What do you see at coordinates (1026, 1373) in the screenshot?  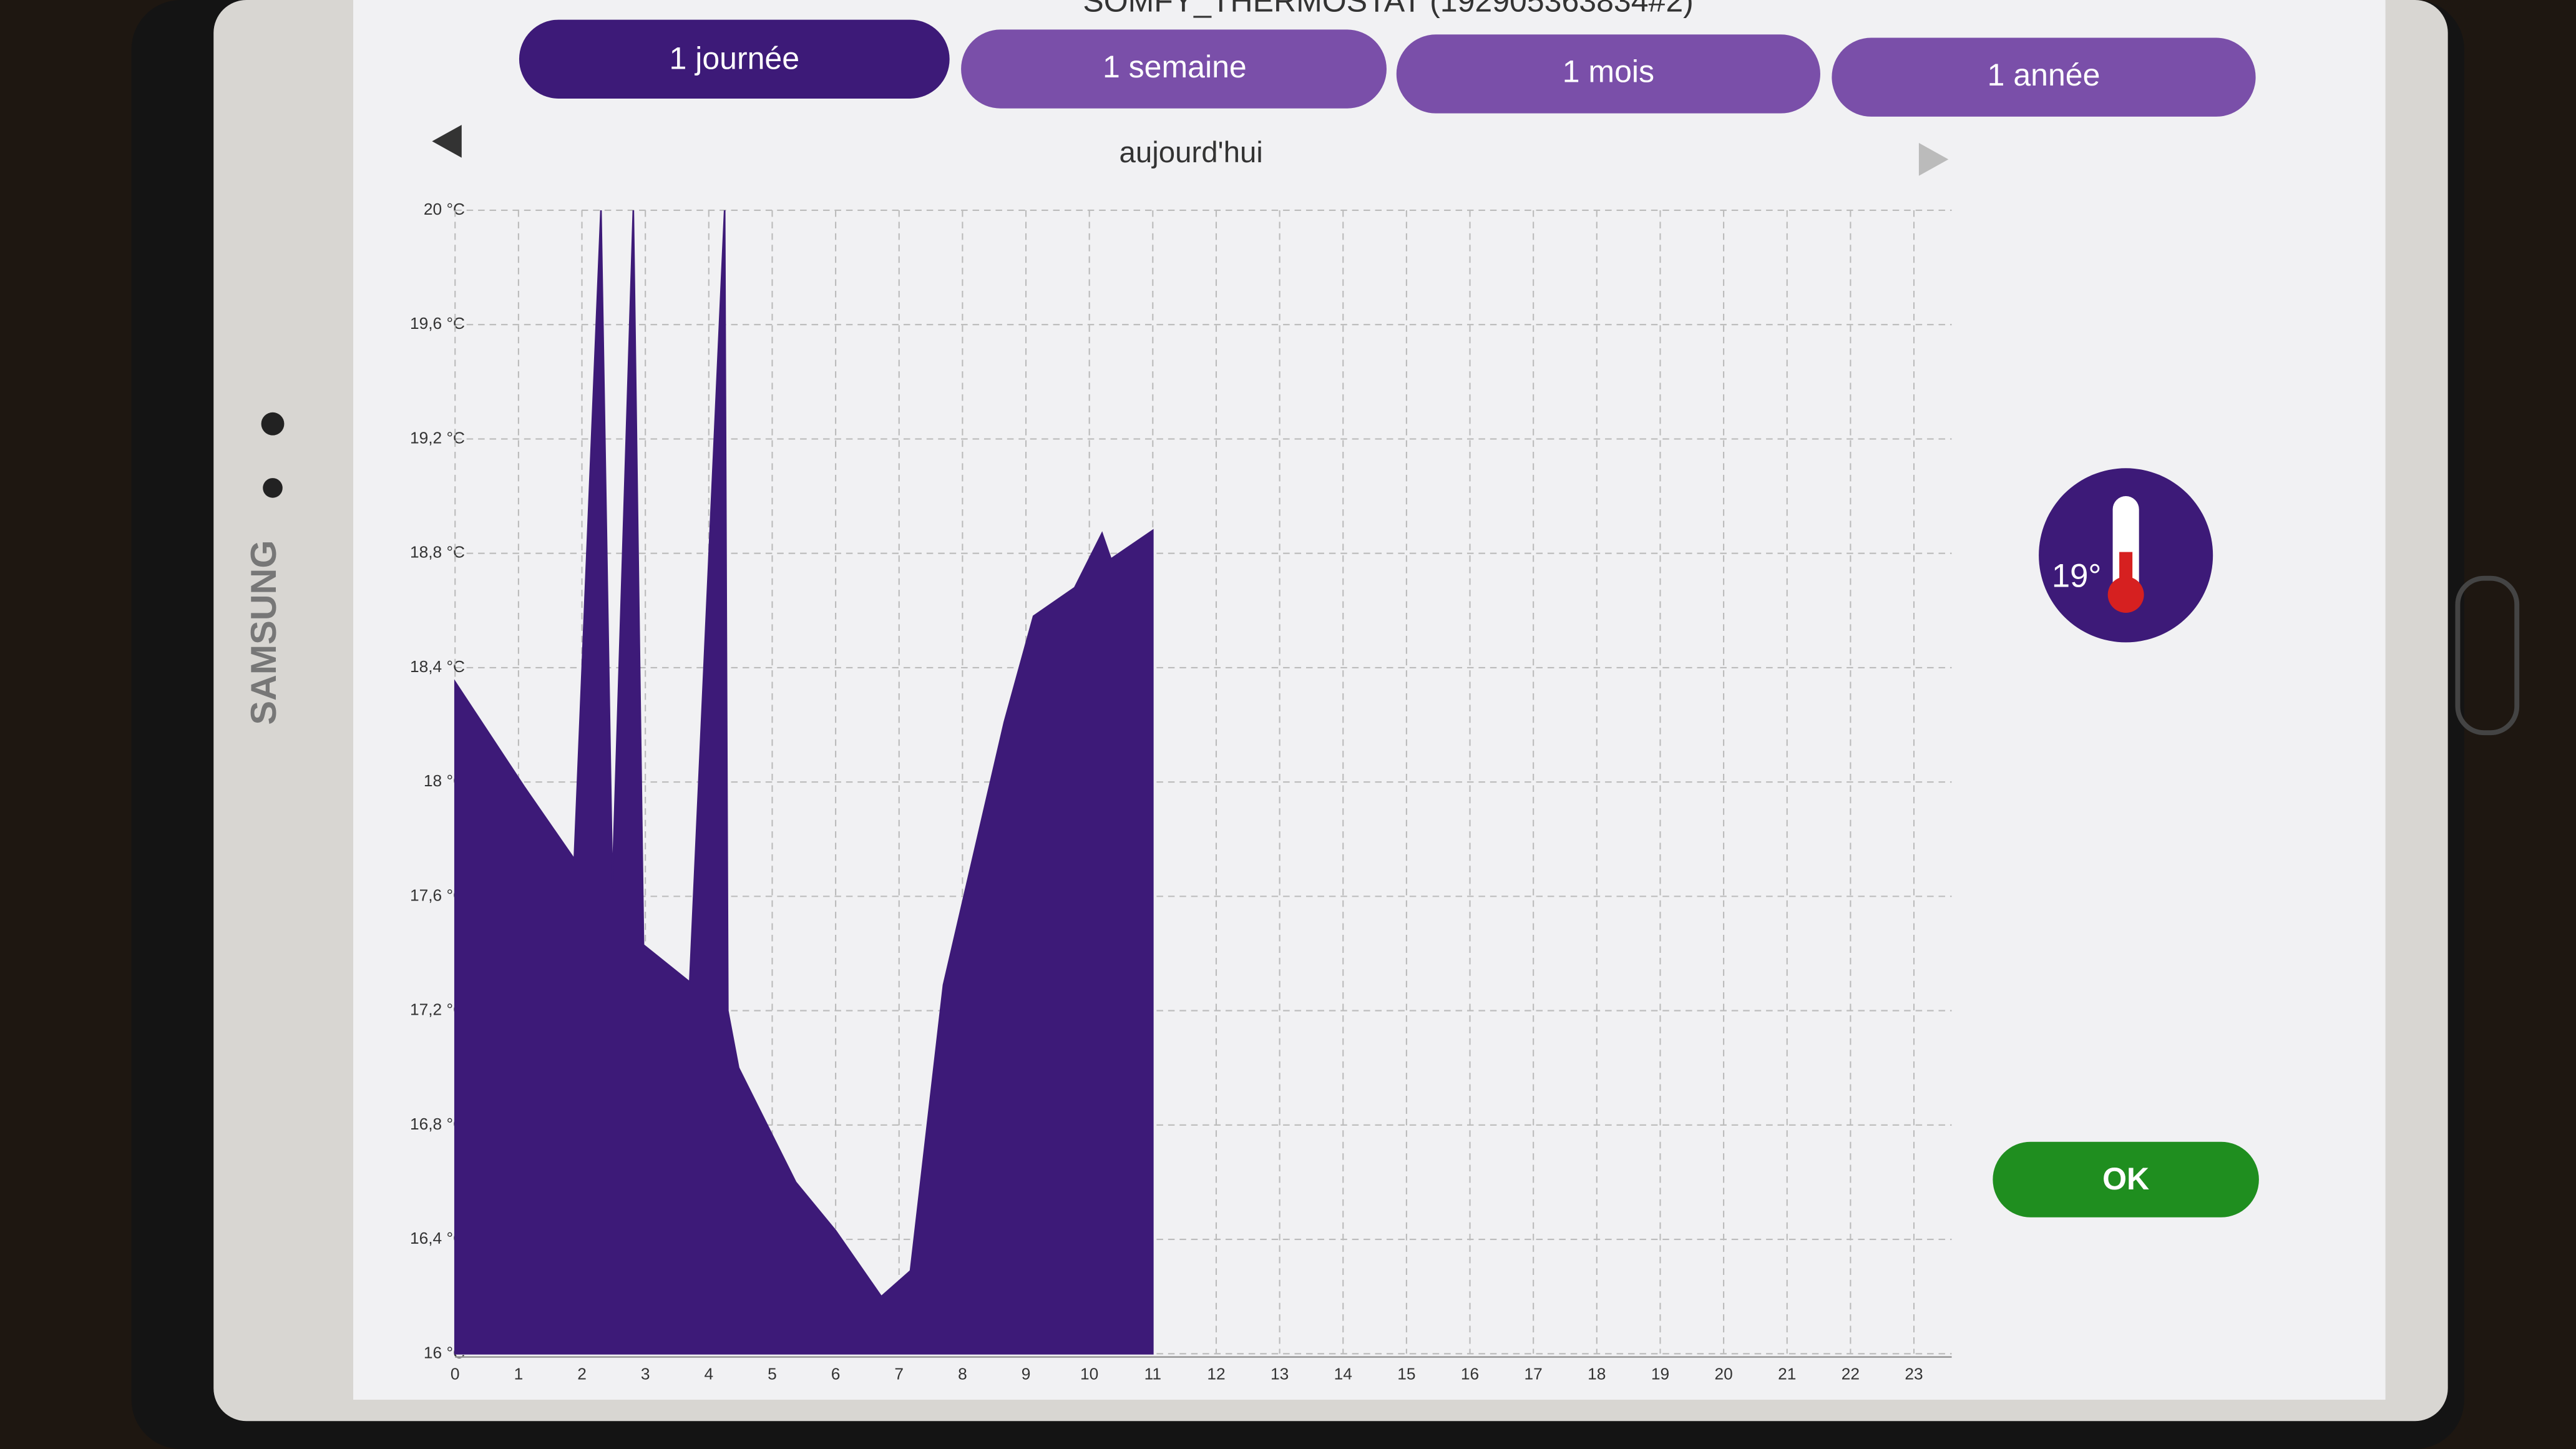 I see `x-tick-label: 9` at bounding box center [1026, 1373].